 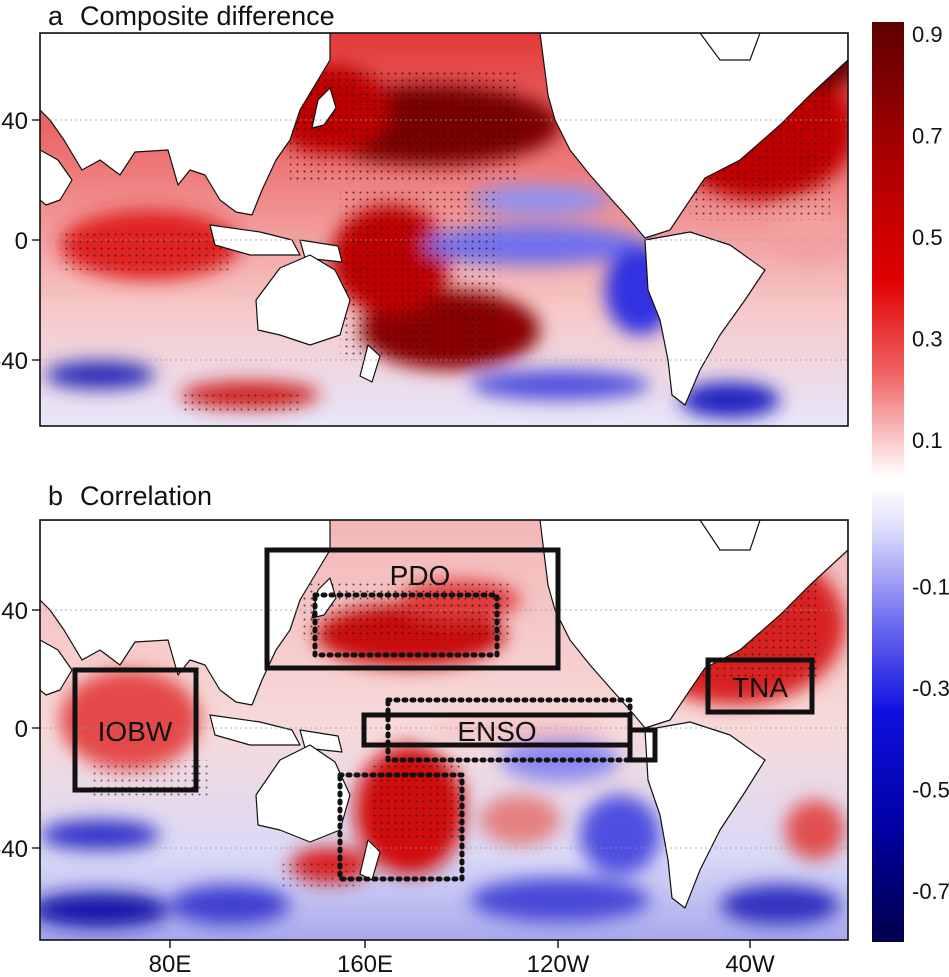 What do you see at coordinates (930, 688) in the screenshot?
I see `colorbar-label: -0.3` at bounding box center [930, 688].